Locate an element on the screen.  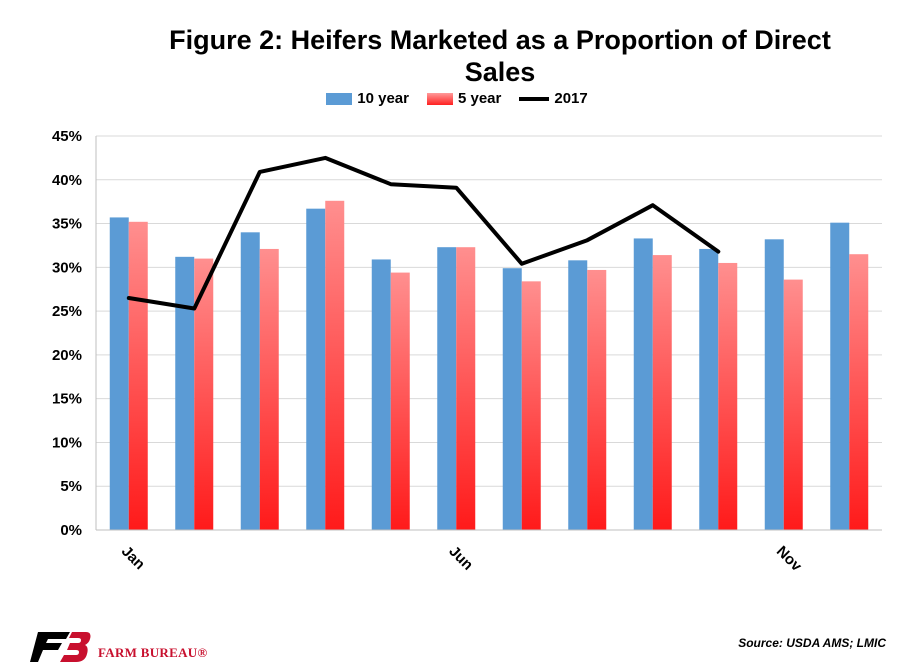
x-tick-label: Nov is located at coordinates (789, 559).